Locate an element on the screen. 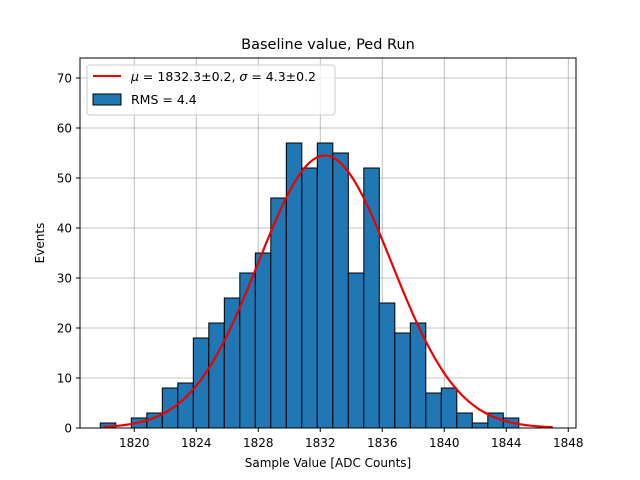 The image size is (640, 480). y-tick-label: 60 is located at coordinates (64, 129).